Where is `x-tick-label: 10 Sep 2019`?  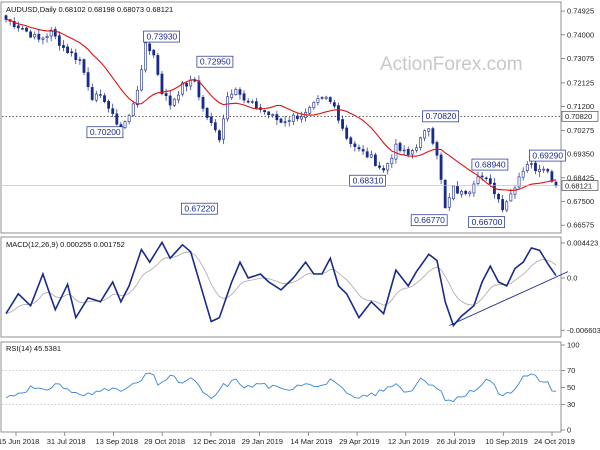 x-tick-label: 10 Sep 2019 is located at coordinates (506, 441).